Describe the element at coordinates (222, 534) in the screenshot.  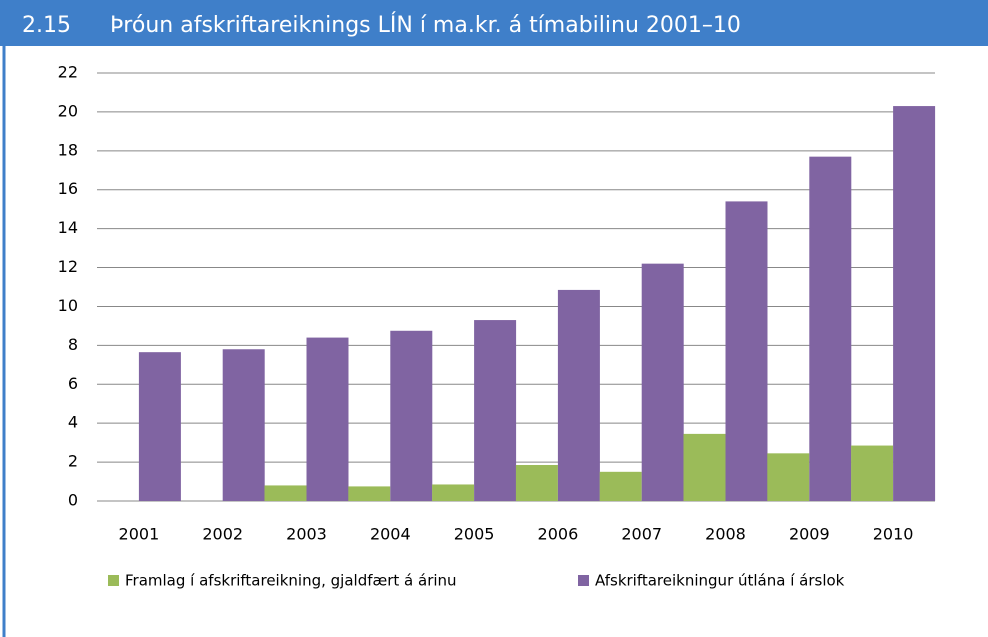
I see `x-tick-label: 2002` at that location.